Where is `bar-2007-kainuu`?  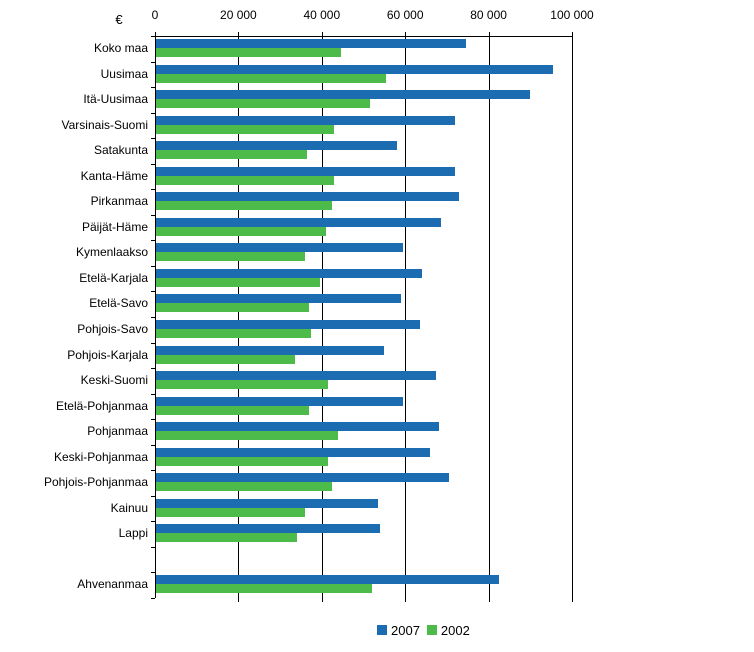 bar-2007-kainuu is located at coordinates (267, 503).